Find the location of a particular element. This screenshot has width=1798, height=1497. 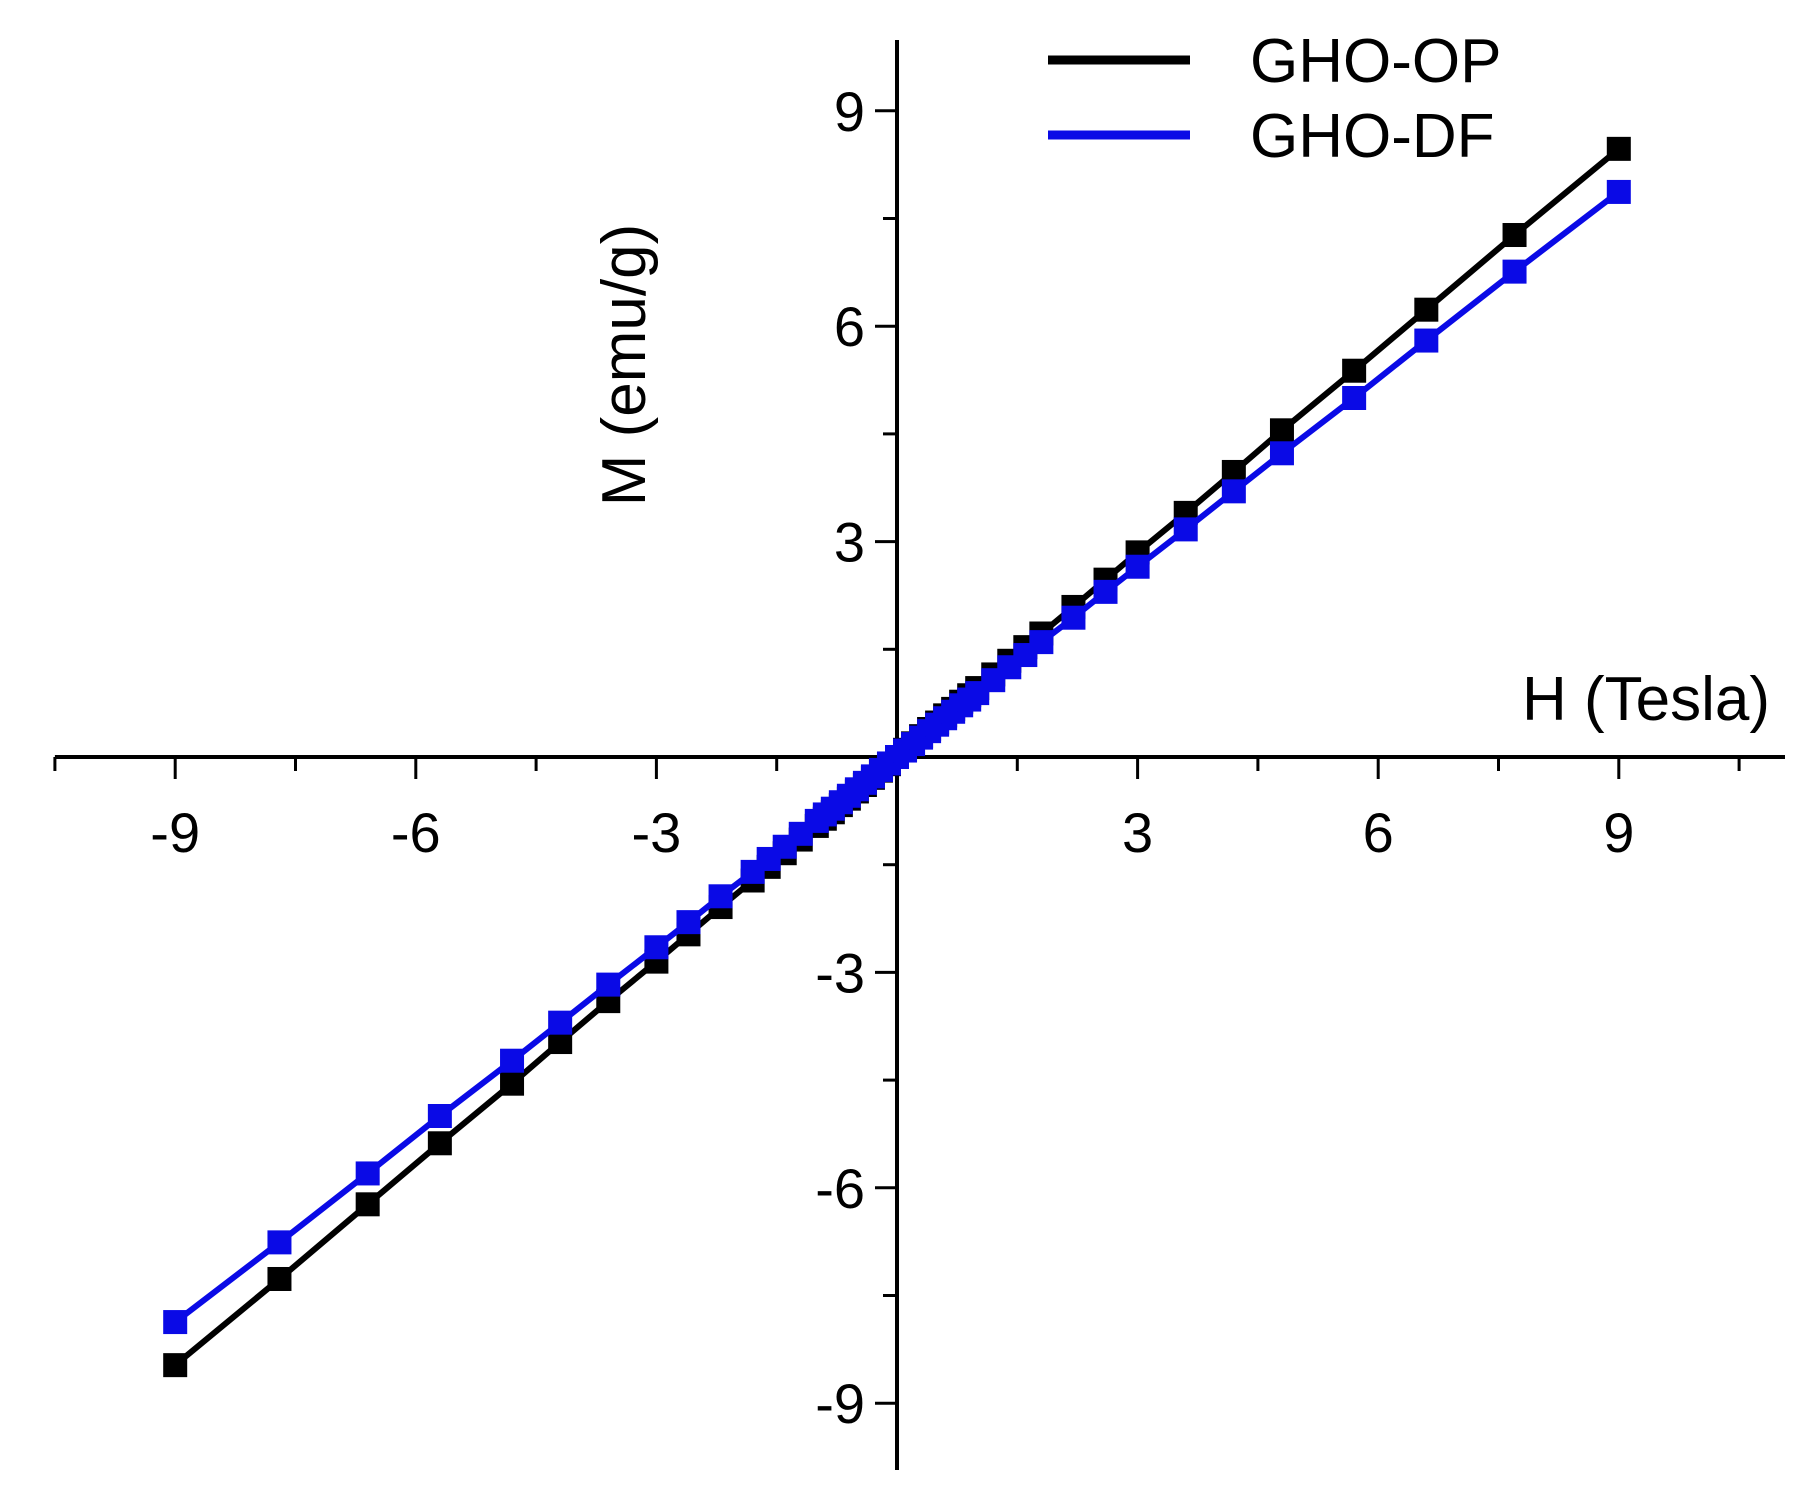

y-tick-label: 6 is located at coordinates (849, 326).